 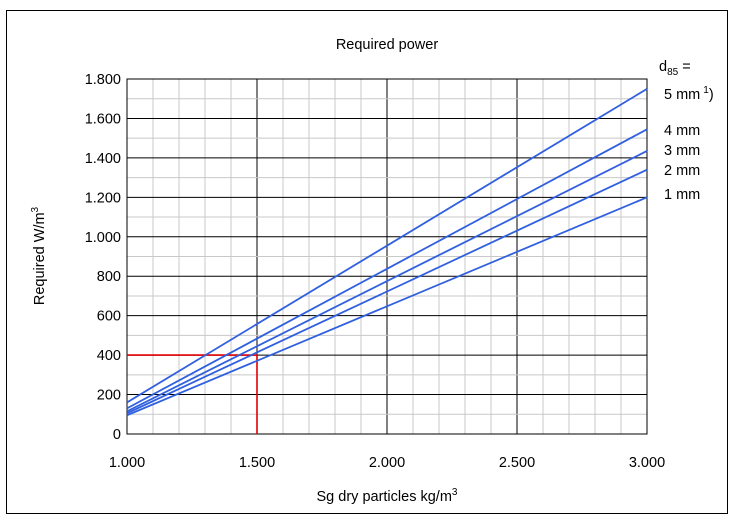 What do you see at coordinates (387, 45) in the screenshot?
I see `chart-title: Required power` at bounding box center [387, 45].